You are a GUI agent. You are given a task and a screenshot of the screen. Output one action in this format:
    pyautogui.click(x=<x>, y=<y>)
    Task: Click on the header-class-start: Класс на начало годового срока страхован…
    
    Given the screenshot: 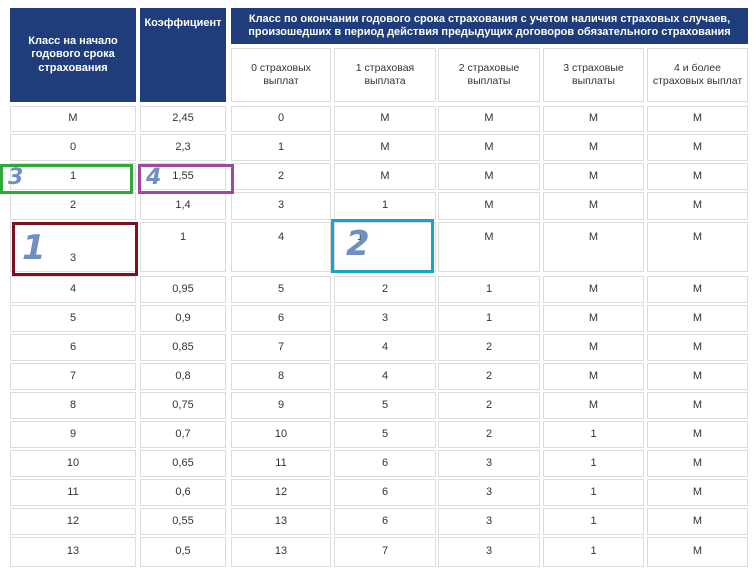 What is the action you would take?
    pyautogui.click(x=73, y=55)
    